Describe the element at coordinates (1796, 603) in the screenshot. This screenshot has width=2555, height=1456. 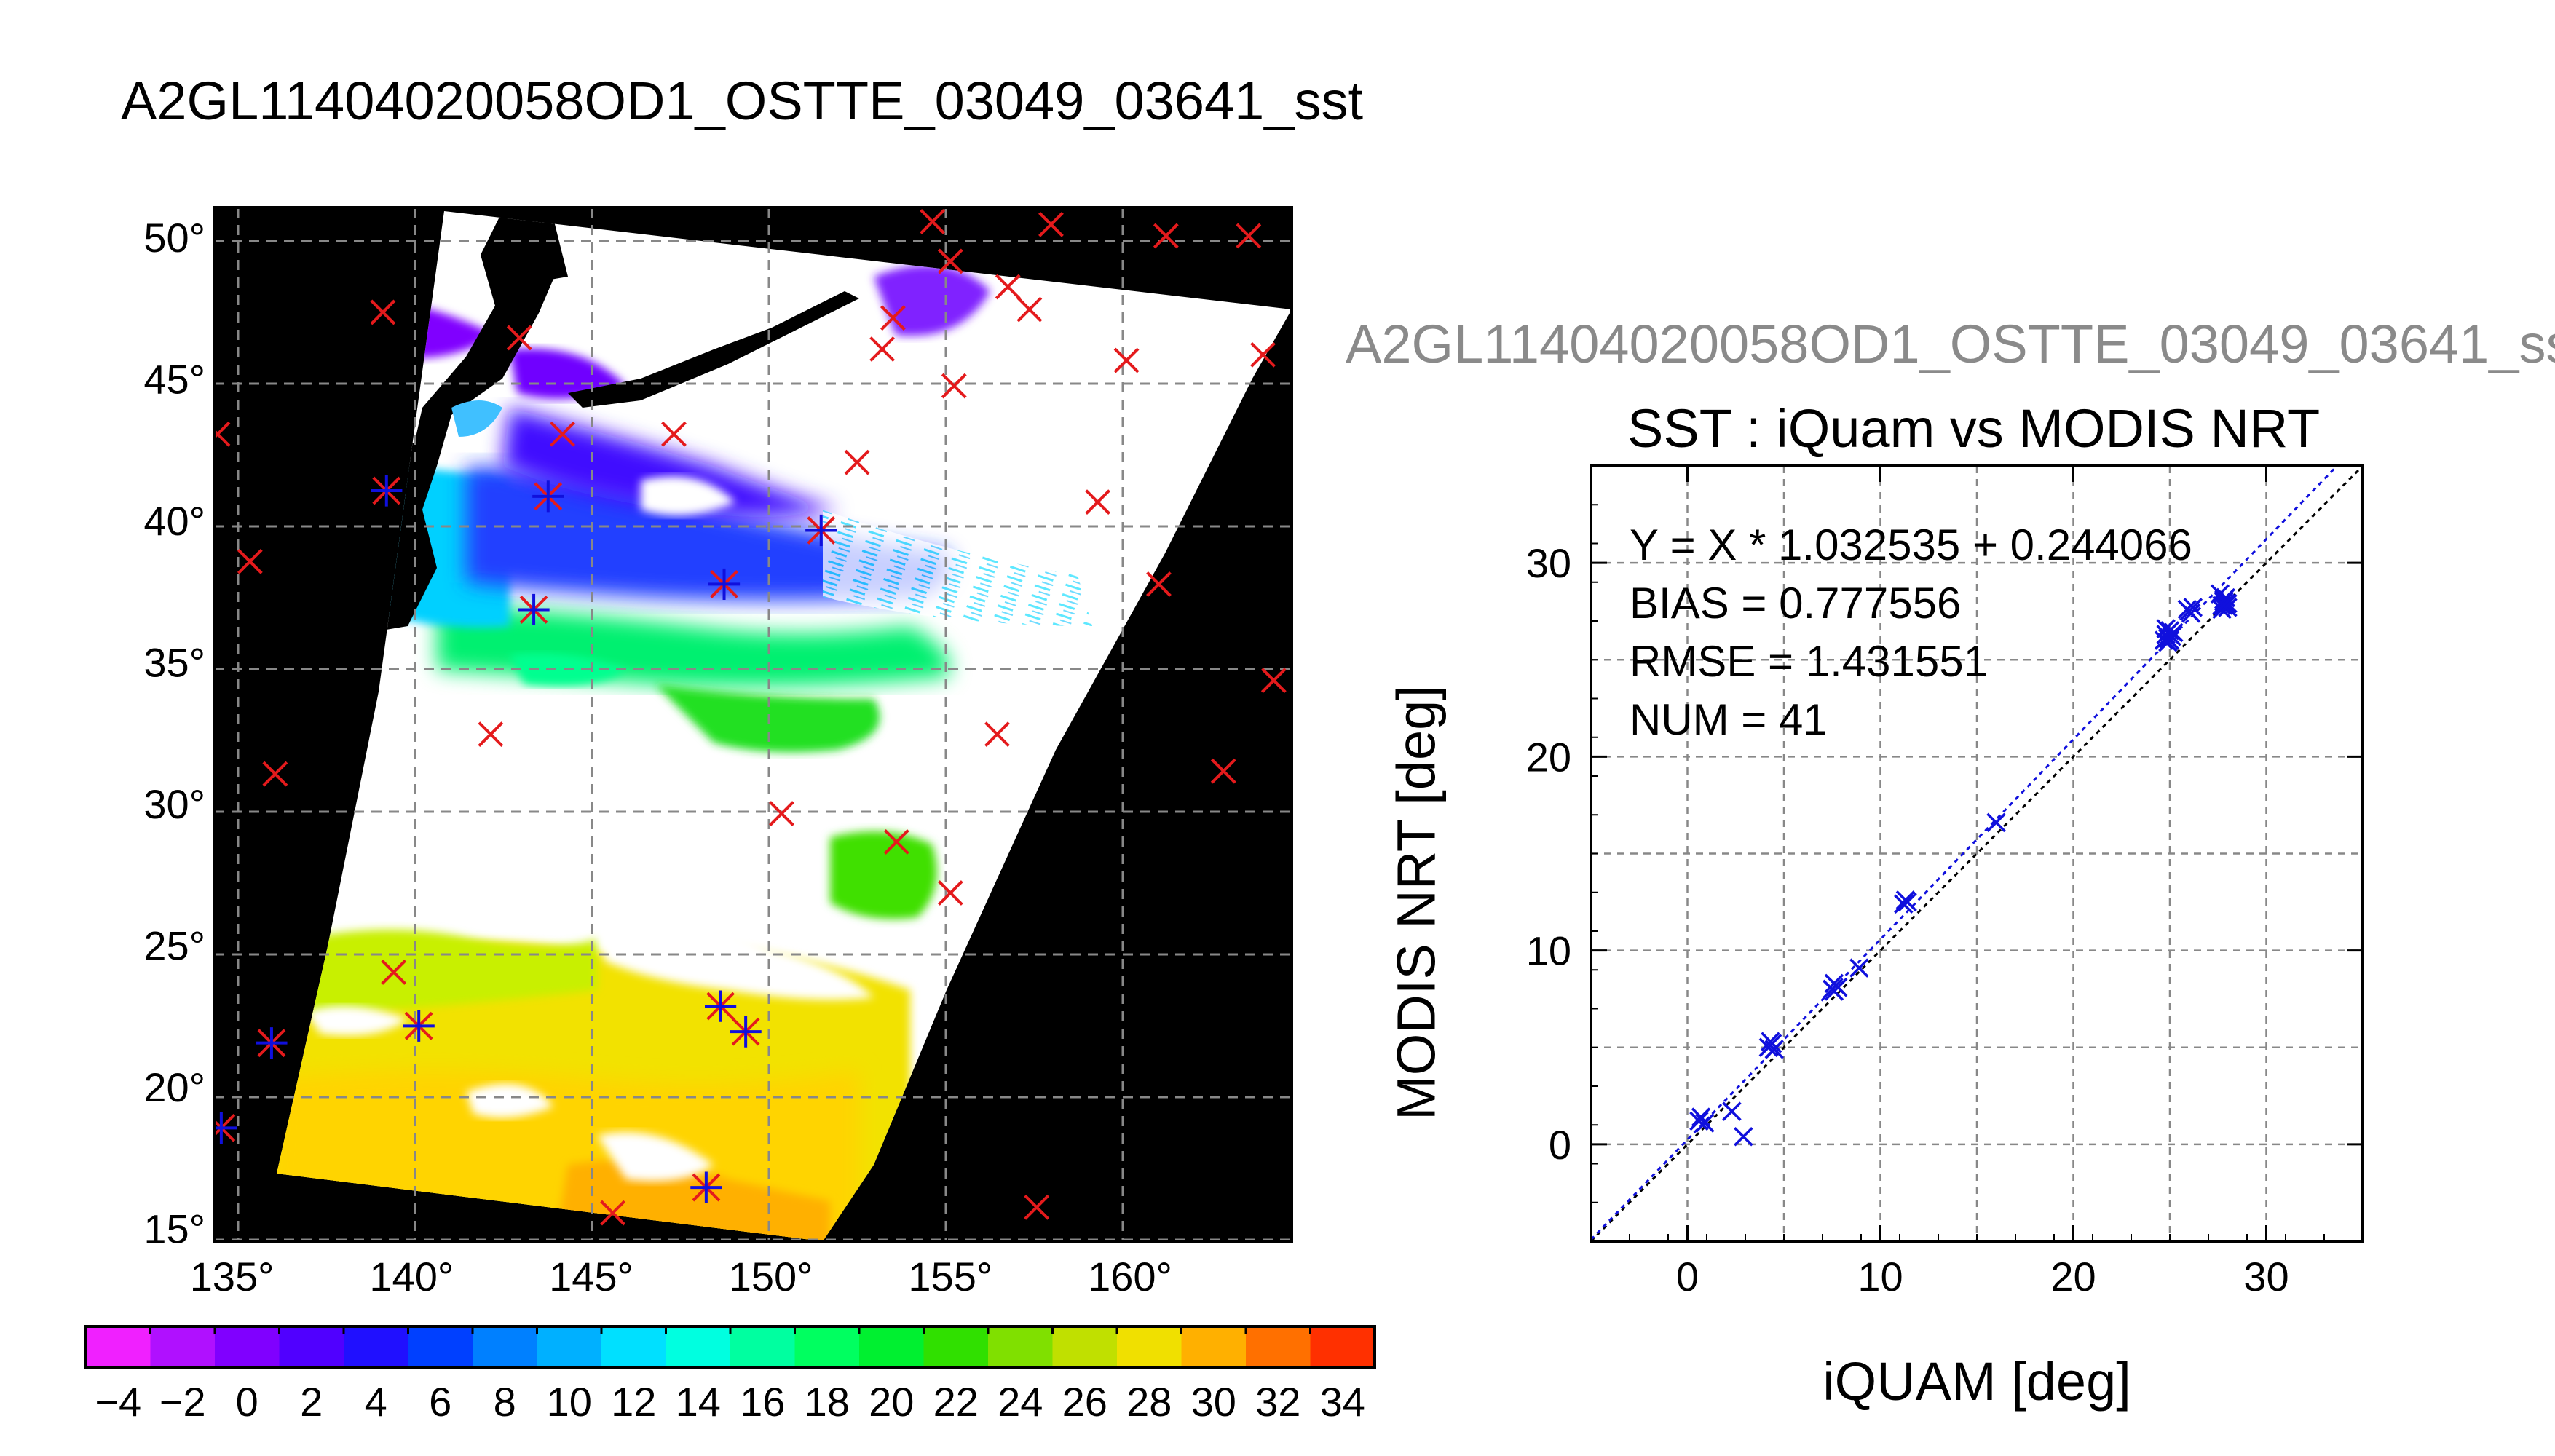
I see `bias-text: BIAS = 0.777556` at that location.